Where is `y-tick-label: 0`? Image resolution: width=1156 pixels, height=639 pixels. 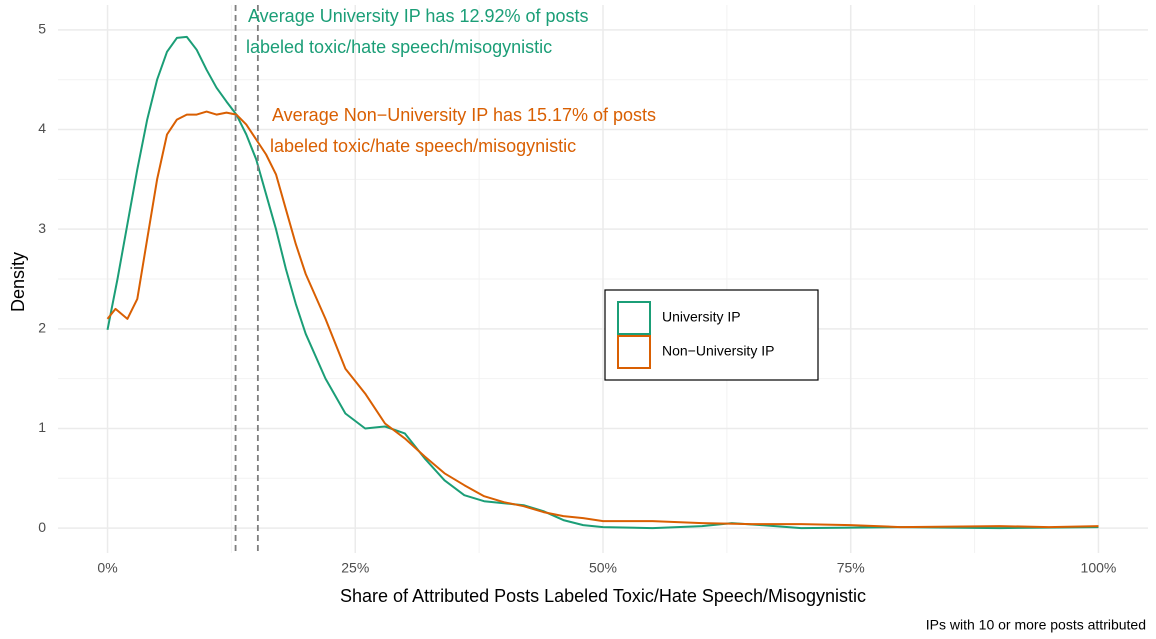 y-tick-label: 0 is located at coordinates (42, 527).